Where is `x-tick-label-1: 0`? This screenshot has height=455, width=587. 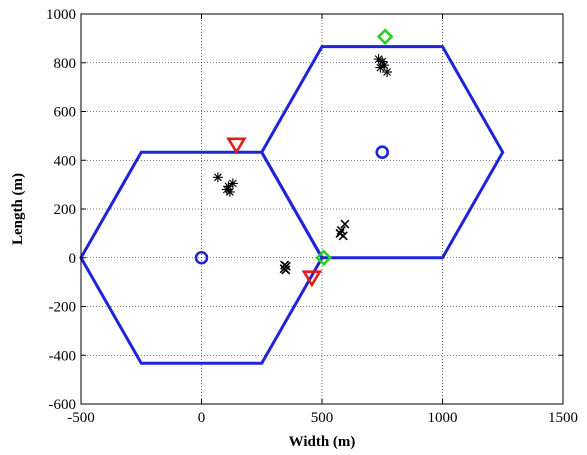 x-tick-label-1: 0 is located at coordinates (202, 418).